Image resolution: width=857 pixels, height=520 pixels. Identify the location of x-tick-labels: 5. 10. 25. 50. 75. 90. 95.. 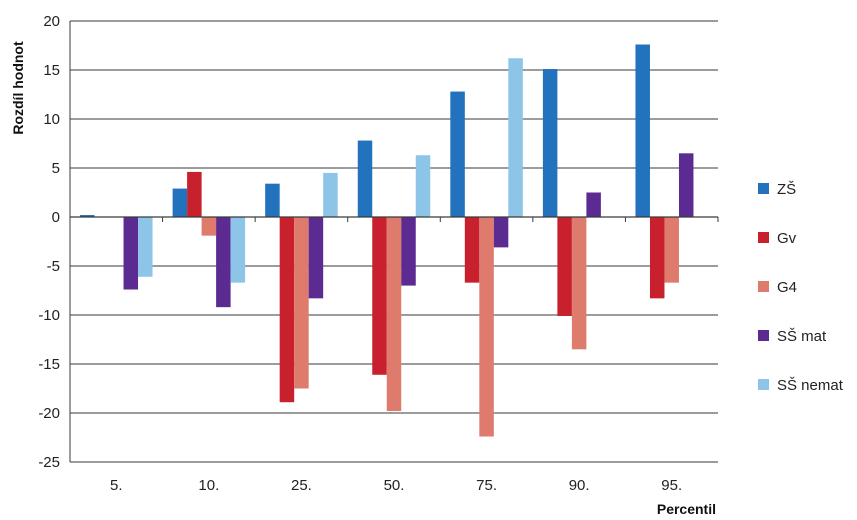
(396, 485).